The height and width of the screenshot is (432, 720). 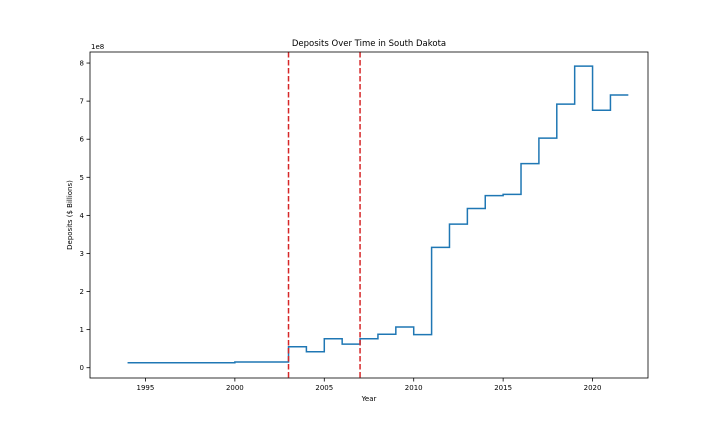 I want to click on y-tick-label-3: 3, so click(x=82, y=254).